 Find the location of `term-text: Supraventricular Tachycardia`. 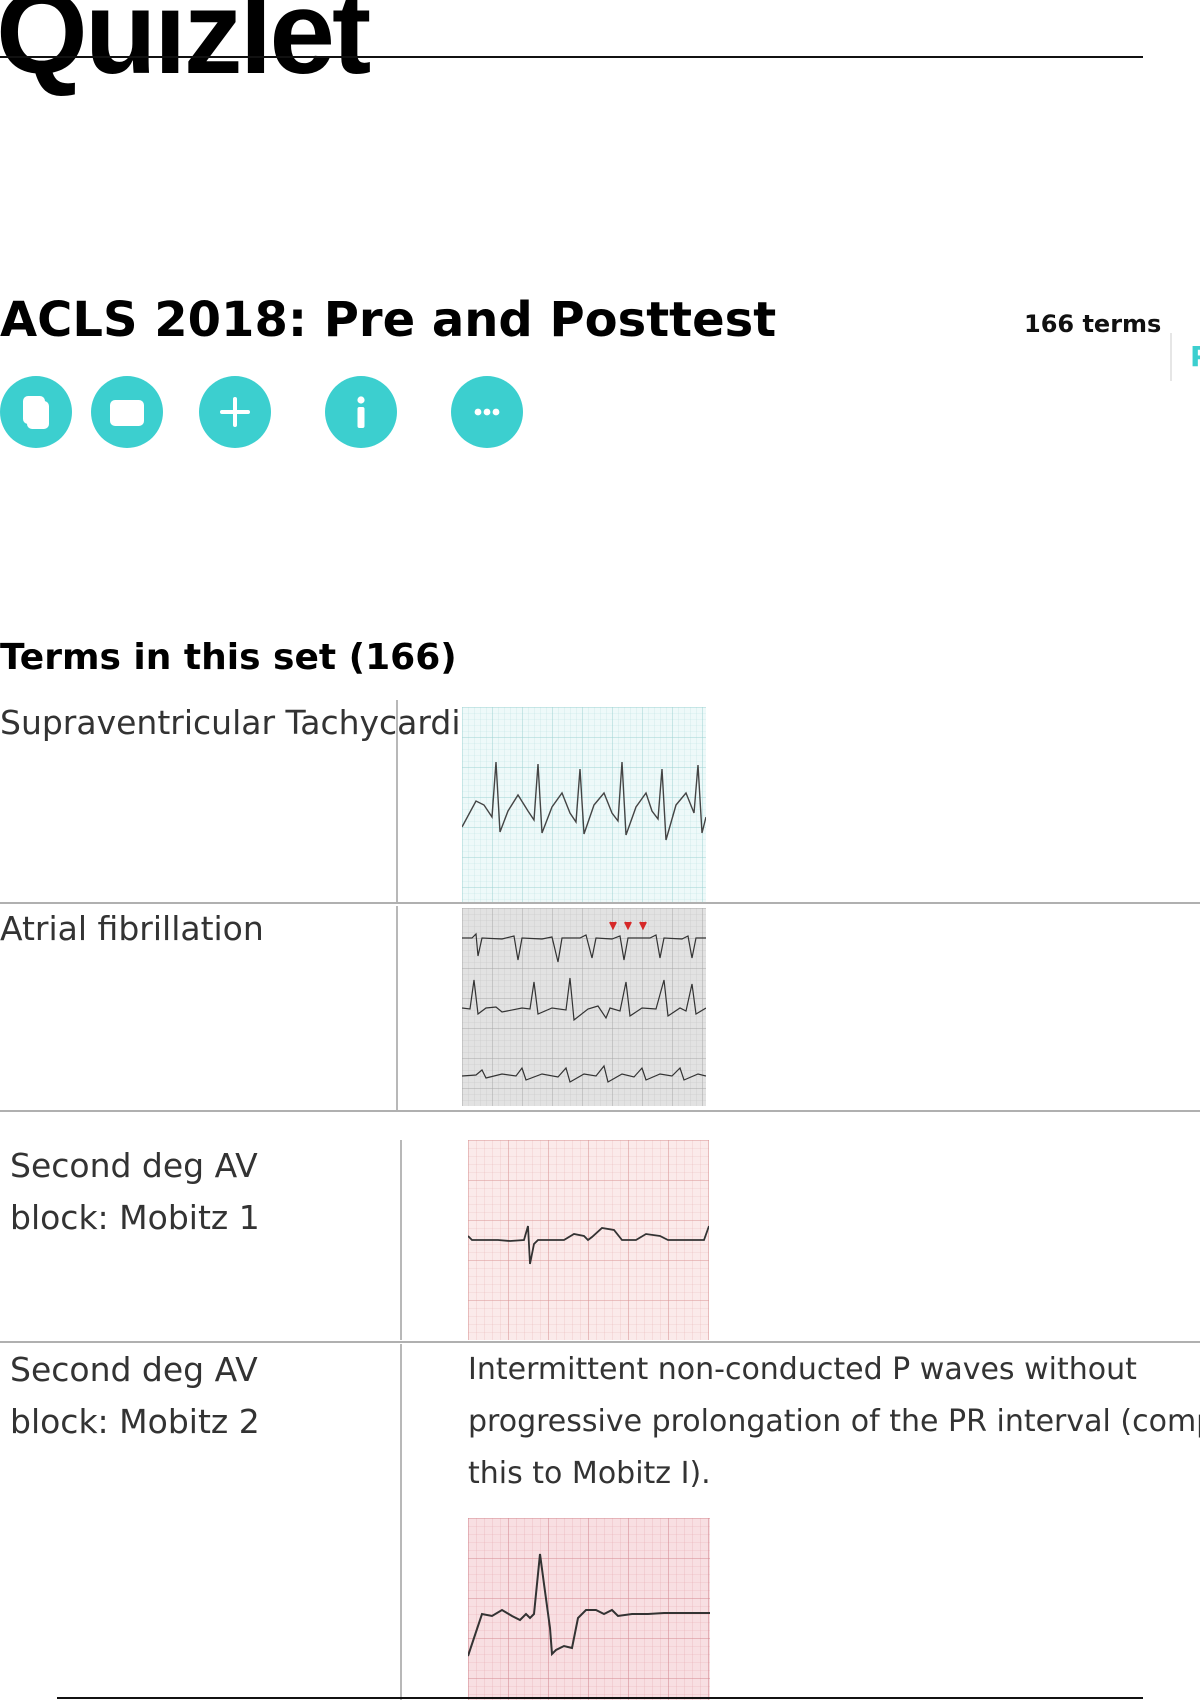

term-text: Supraventricular Tachycardia is located at coordinates (240, 722).